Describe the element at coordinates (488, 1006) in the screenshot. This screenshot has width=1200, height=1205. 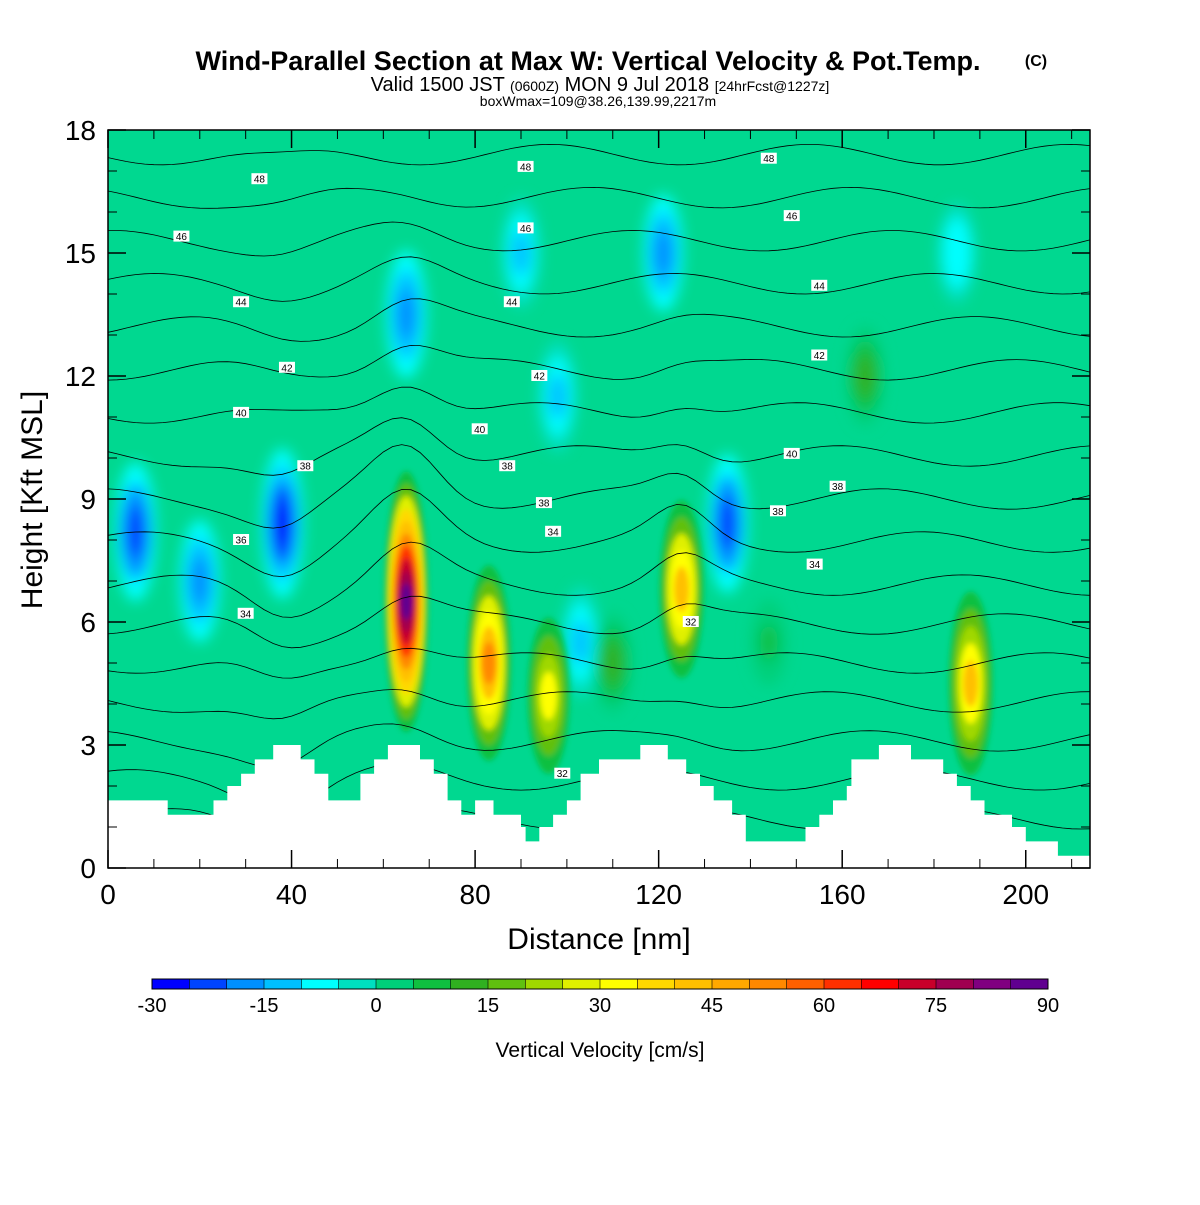
I see `colorbar-tick-label: 15` at that location.